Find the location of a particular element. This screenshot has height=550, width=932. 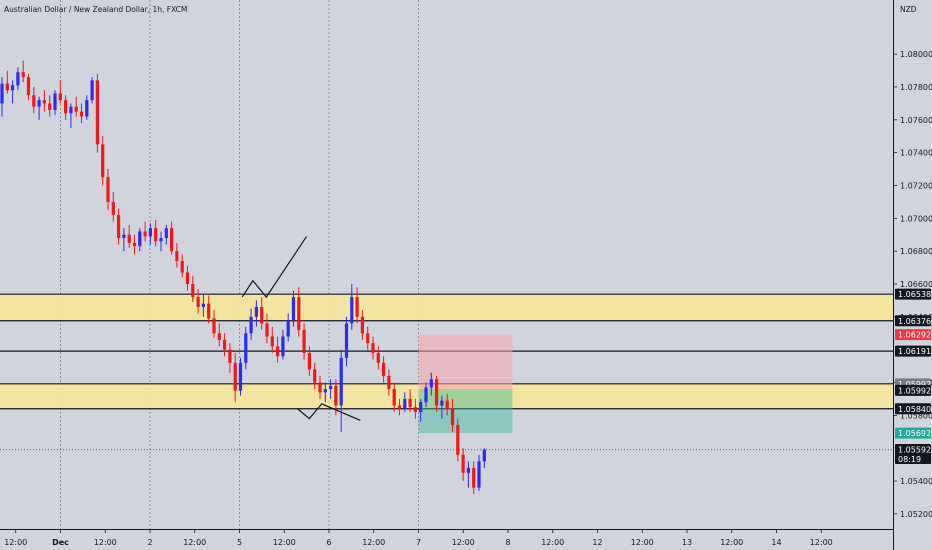

price-tag-1: 1.06376 is located at coordinates (913, 321).